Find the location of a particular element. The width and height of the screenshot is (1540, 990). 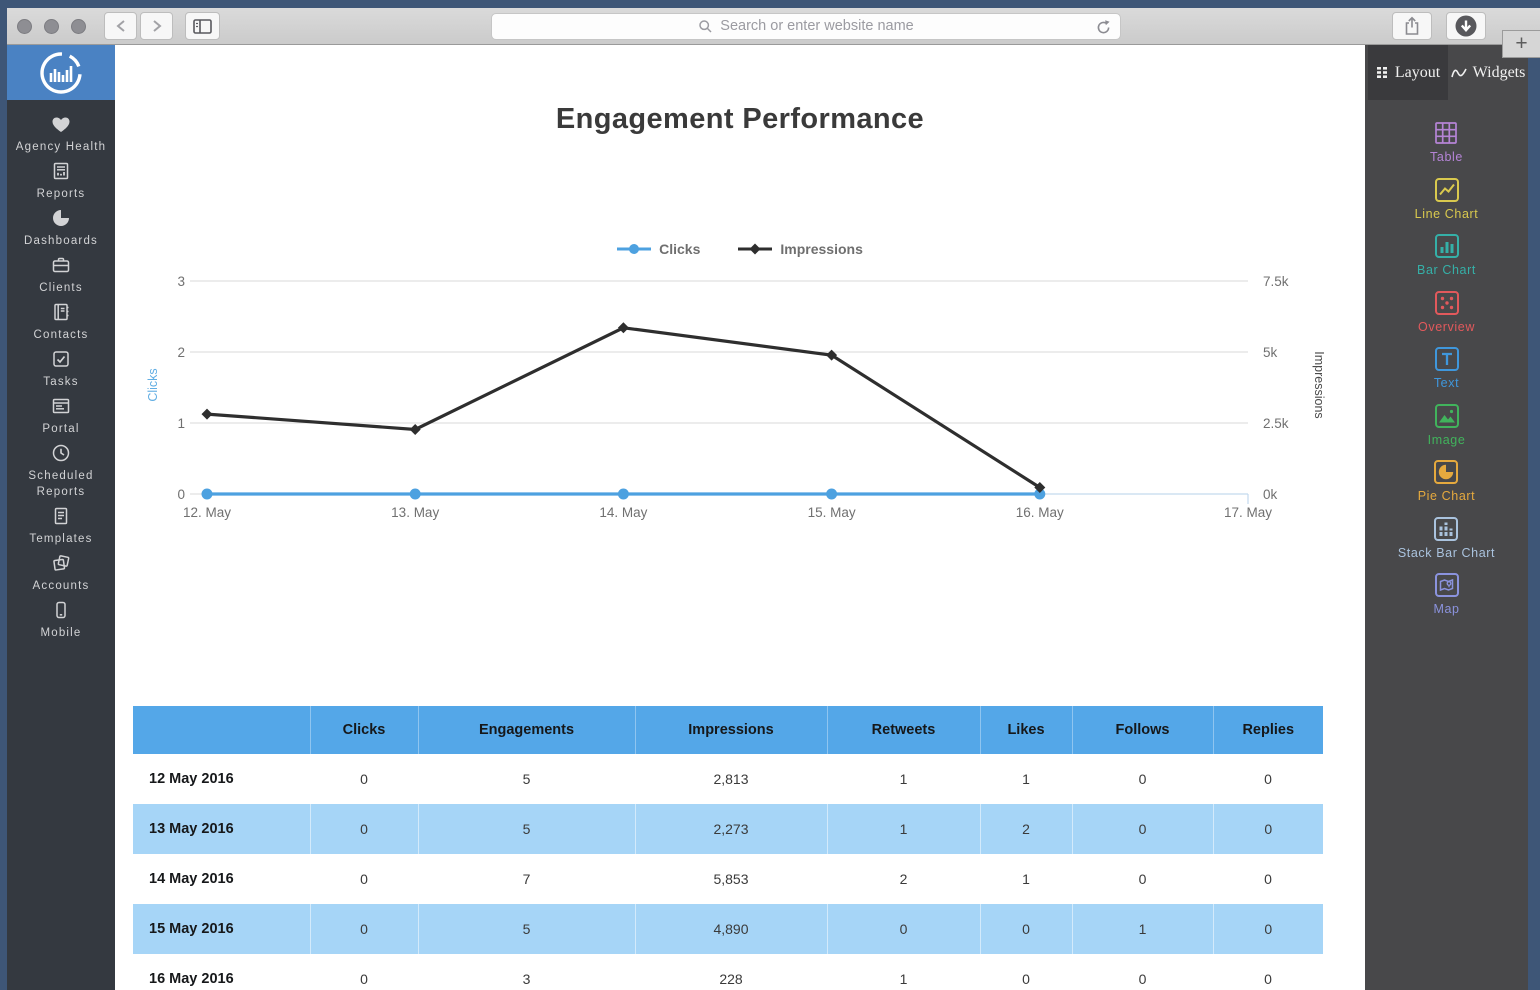

sidebar-item-accounts: Accounts is located at coordinates (61, 573).